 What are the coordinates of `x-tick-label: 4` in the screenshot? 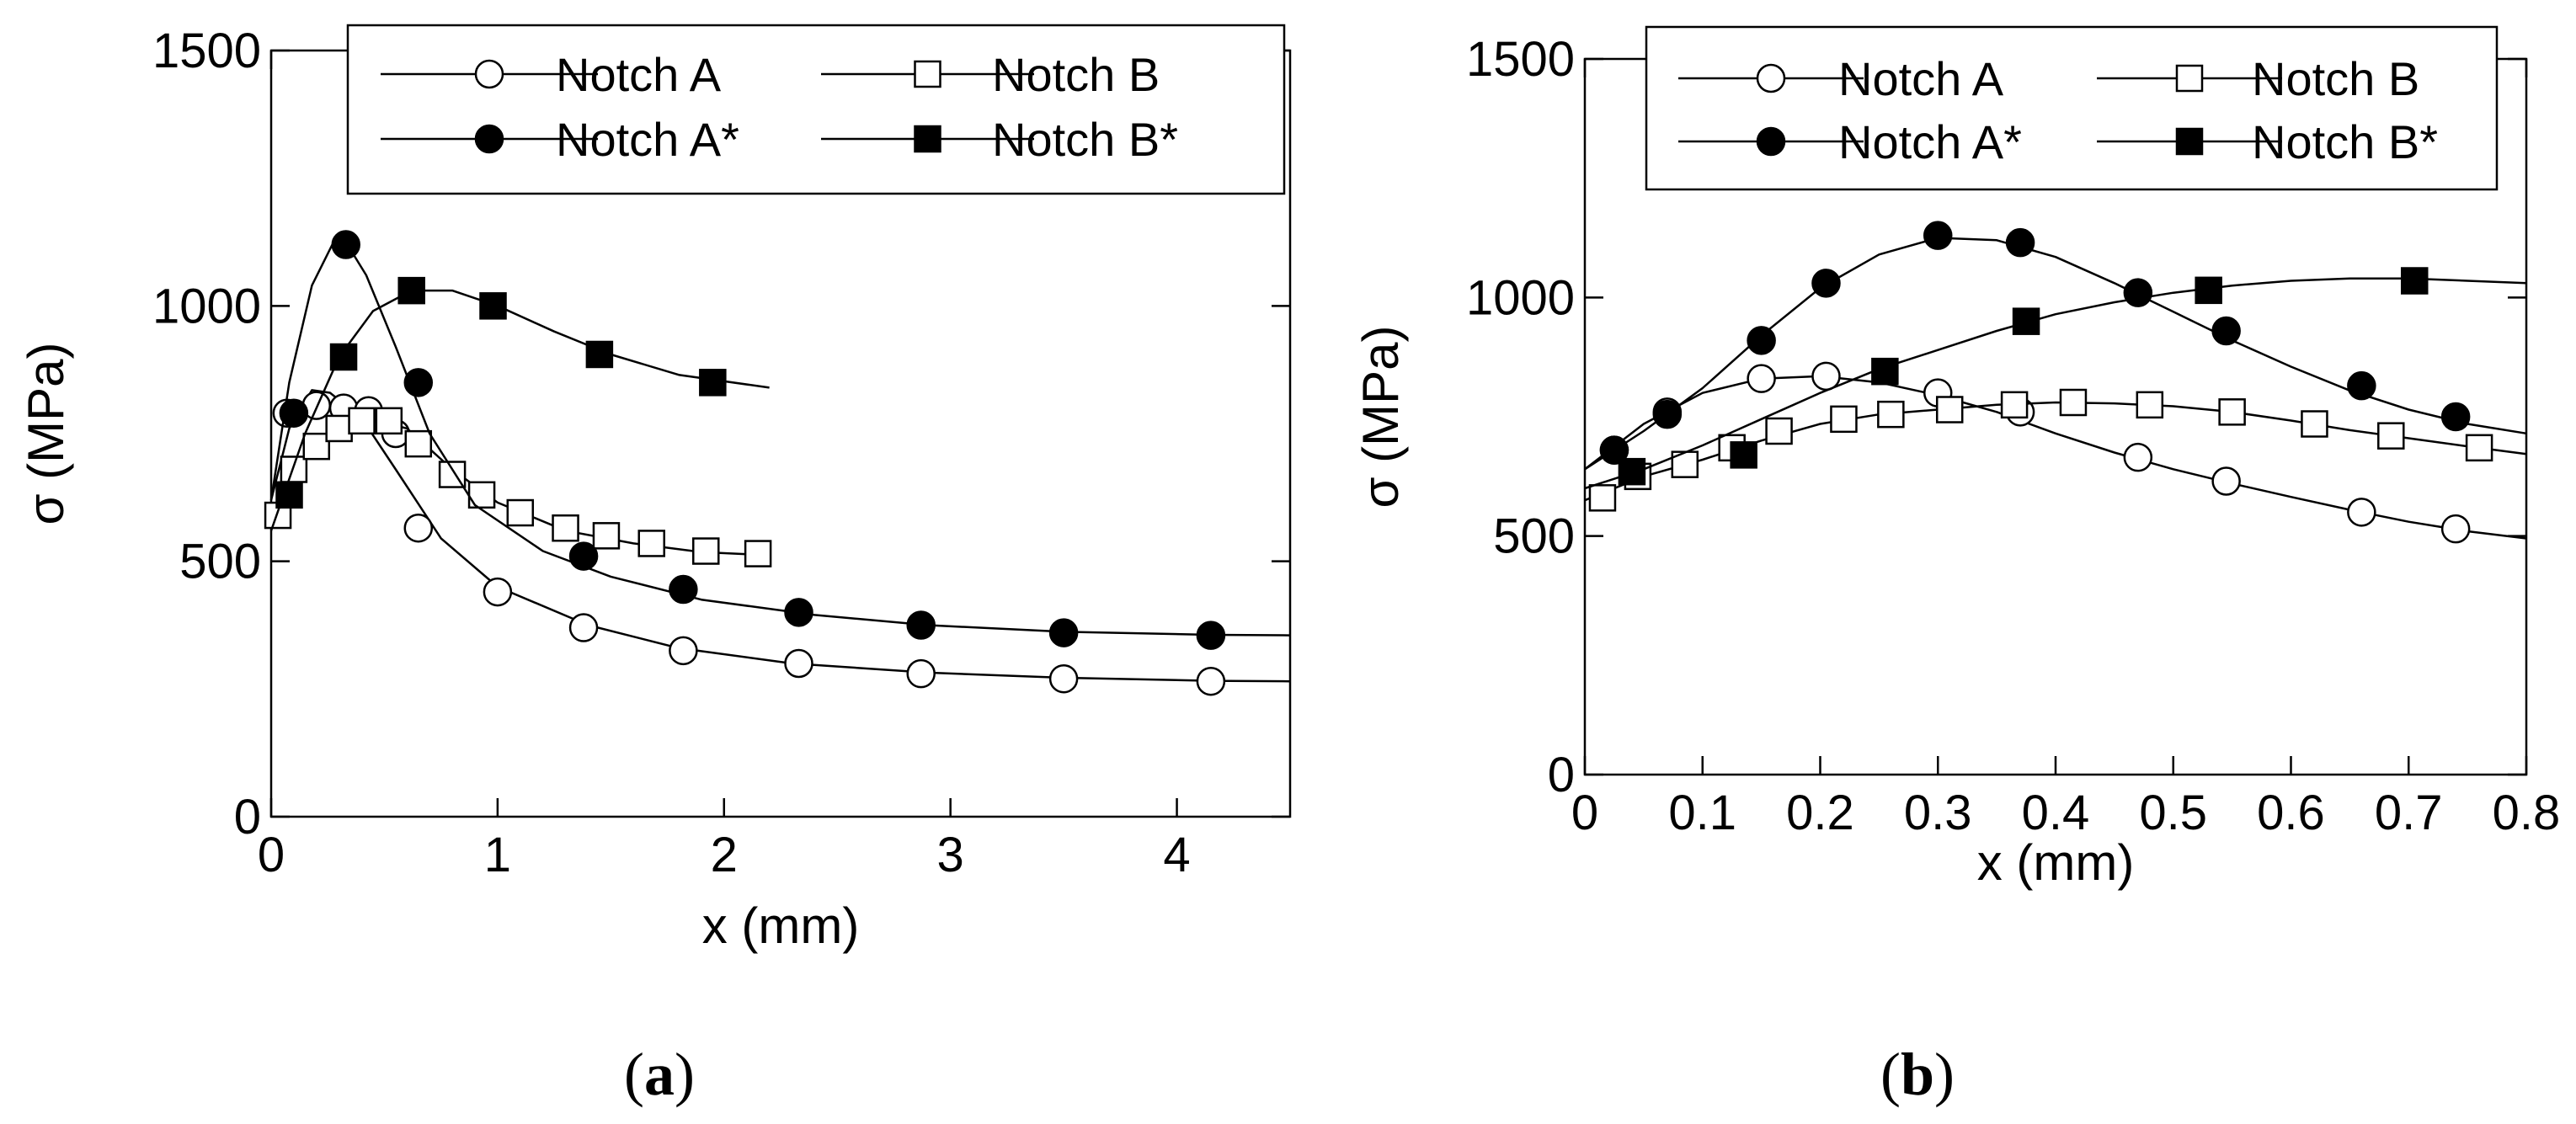 It's located at (1176, 855).